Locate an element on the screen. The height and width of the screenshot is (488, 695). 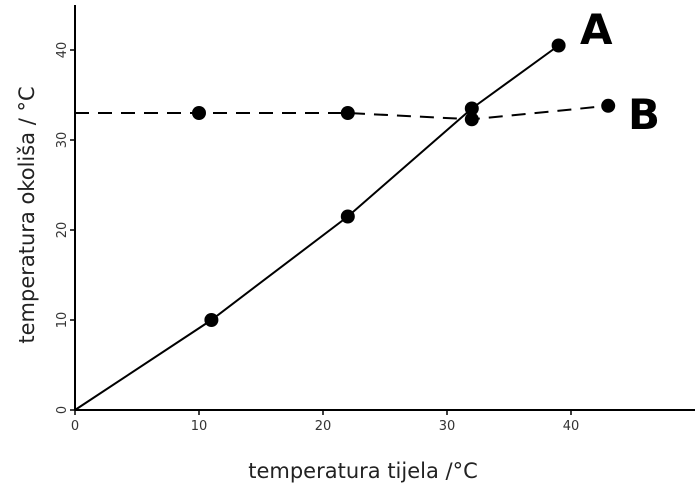
x-axis-title: temperatura tijela /°C is located at coordinates (363, 471).